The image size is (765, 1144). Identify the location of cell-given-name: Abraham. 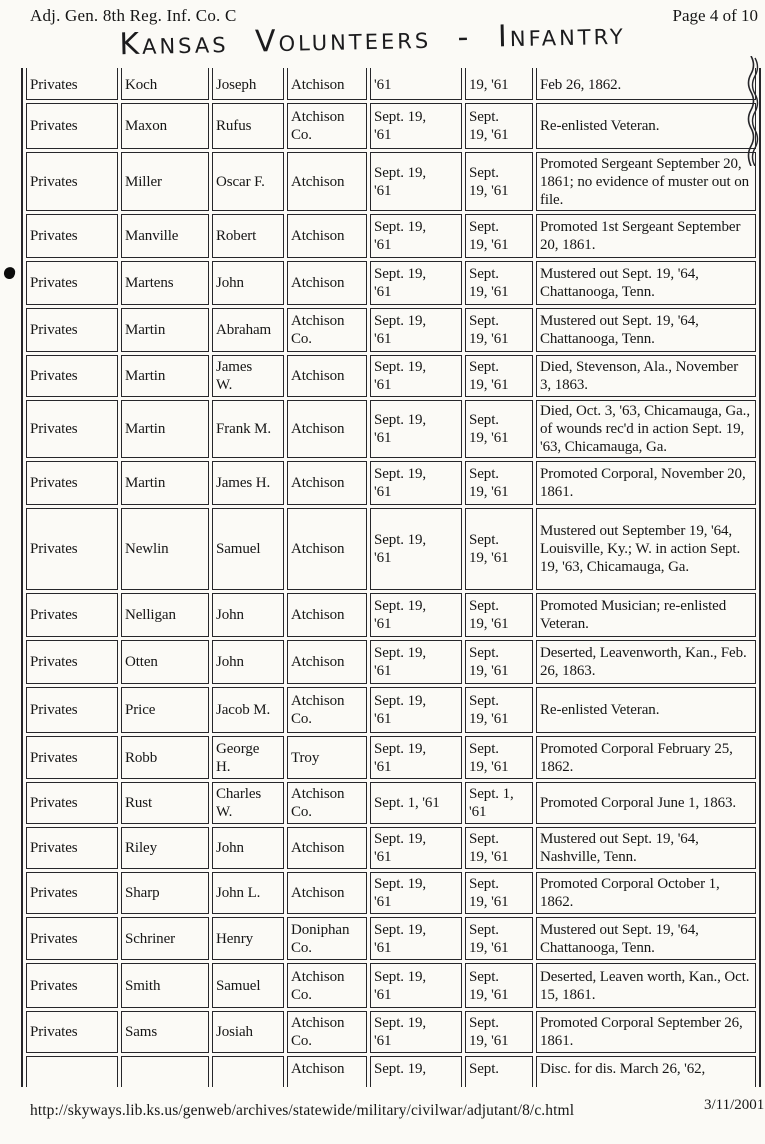
(248, 330).